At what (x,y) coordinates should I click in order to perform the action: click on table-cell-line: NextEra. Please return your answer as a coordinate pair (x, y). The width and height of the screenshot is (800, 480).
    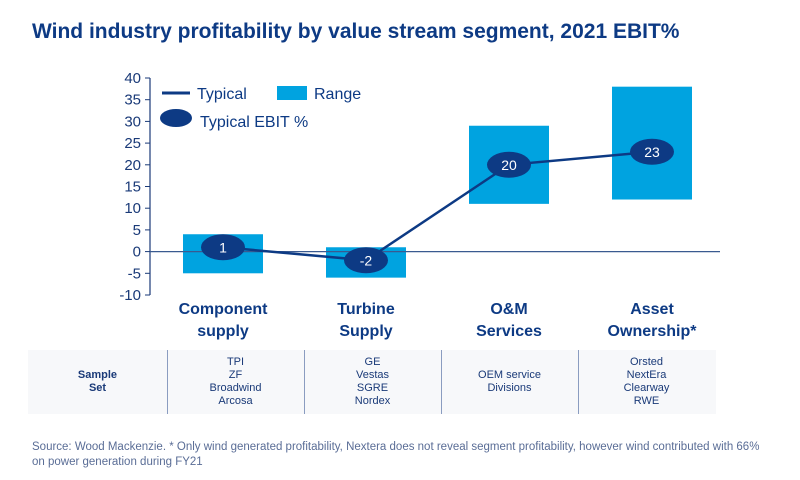
    Looking at the image, I should click on (646, 375).